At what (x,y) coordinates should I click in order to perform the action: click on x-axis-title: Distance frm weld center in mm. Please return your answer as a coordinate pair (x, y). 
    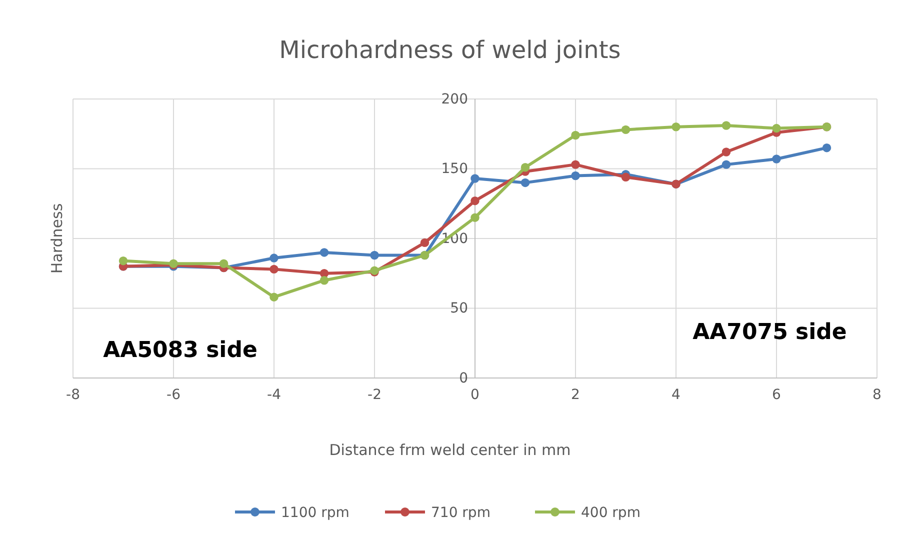
    Looking at the image, I should click on (450, 450).